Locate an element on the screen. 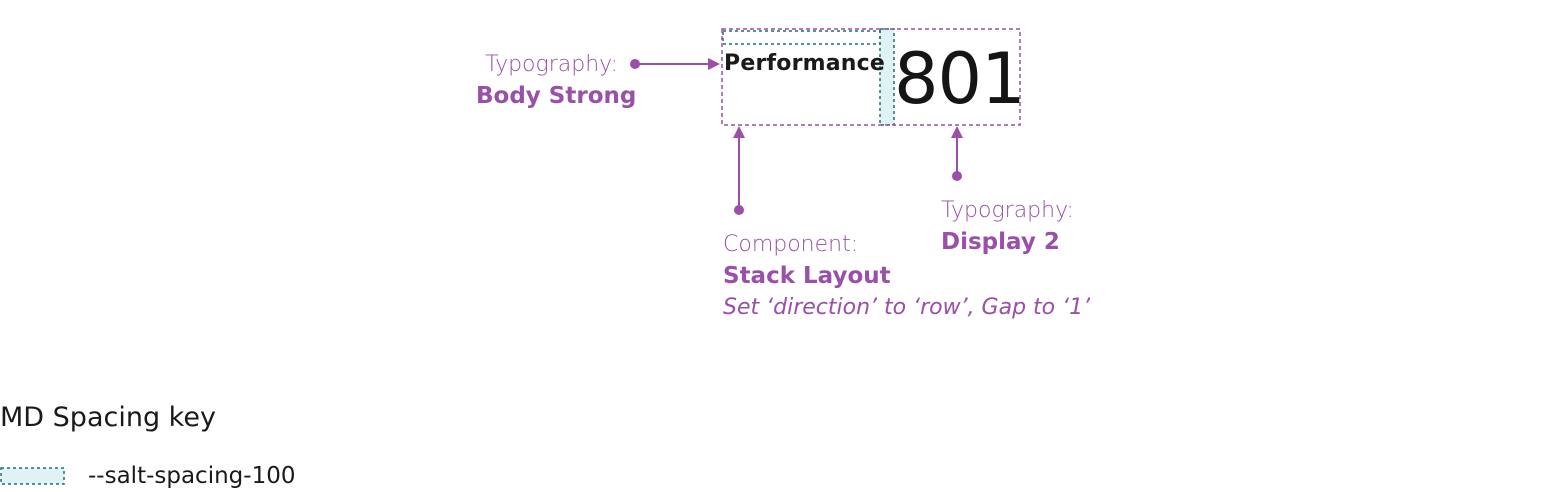 This screenshot has height=492, width=1560. spacing-key-title: MD Spacing key is located at coordinates (108, 417).